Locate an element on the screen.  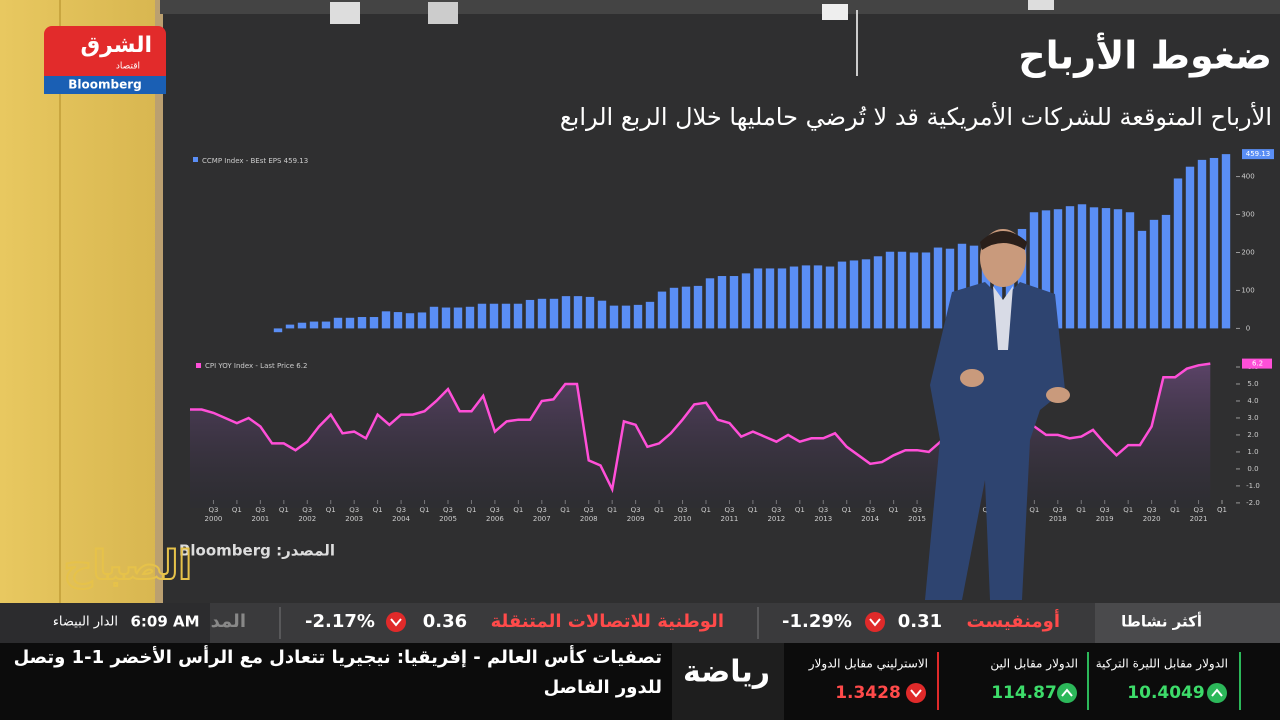
y-tick-label: -1.0 is located at coordinates (1253, 486).